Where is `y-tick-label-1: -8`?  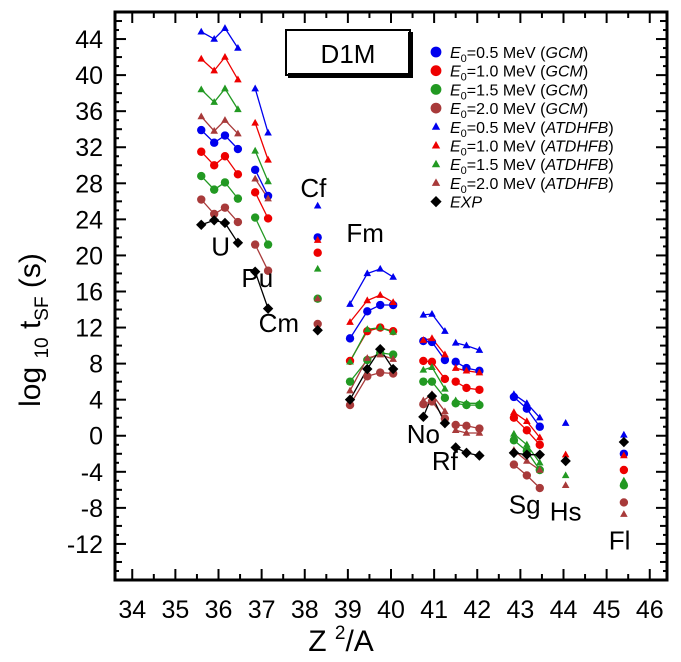
y-tick-label-1: -8 is located at coordinates (92, 509).